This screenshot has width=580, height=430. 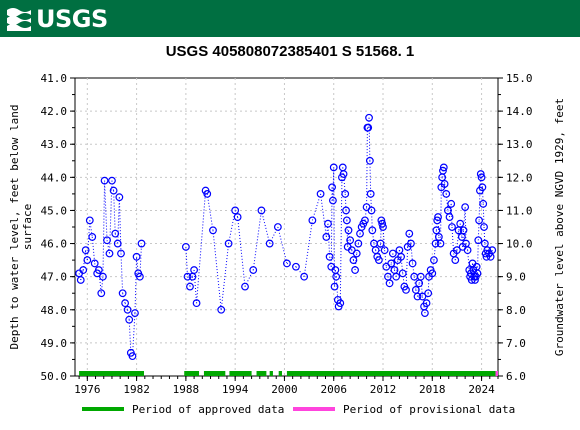 What do you see at coordinates (27, 227) in the screenshot?
I see `left-axis-label-line2: surface` at bounding box center [27, 227].